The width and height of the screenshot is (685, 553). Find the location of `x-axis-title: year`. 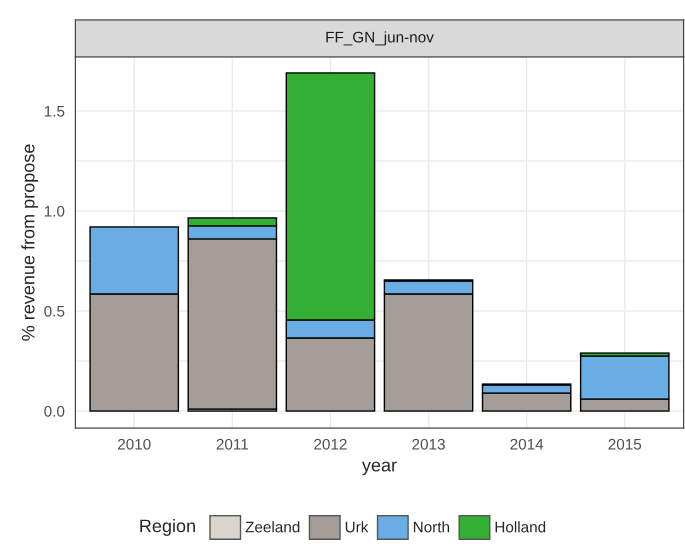

x-axis-title: year is located at coordinates (379, 469).